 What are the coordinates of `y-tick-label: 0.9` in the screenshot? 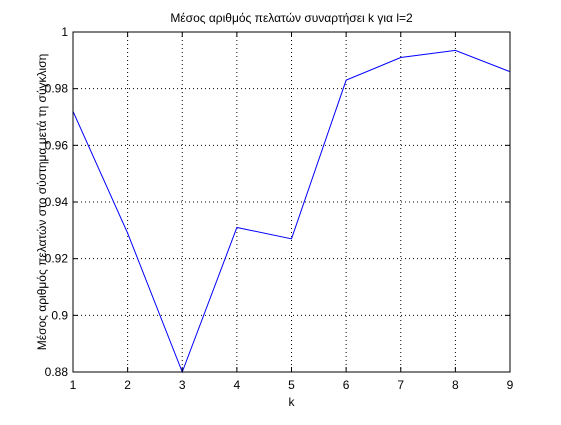 It's located at (59, 315).